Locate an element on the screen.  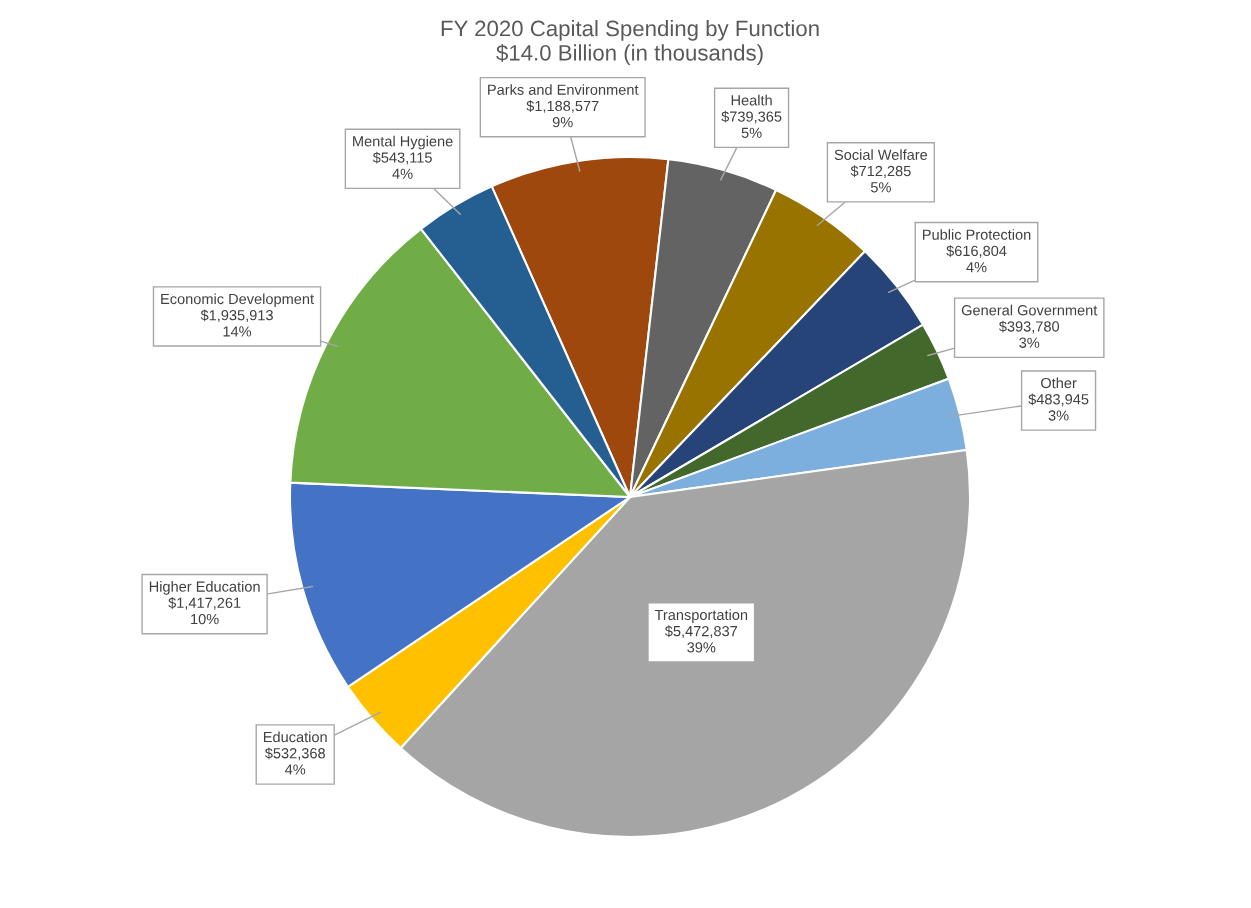
slice-label: Parks and Environment is located at coordinates (563, 89).